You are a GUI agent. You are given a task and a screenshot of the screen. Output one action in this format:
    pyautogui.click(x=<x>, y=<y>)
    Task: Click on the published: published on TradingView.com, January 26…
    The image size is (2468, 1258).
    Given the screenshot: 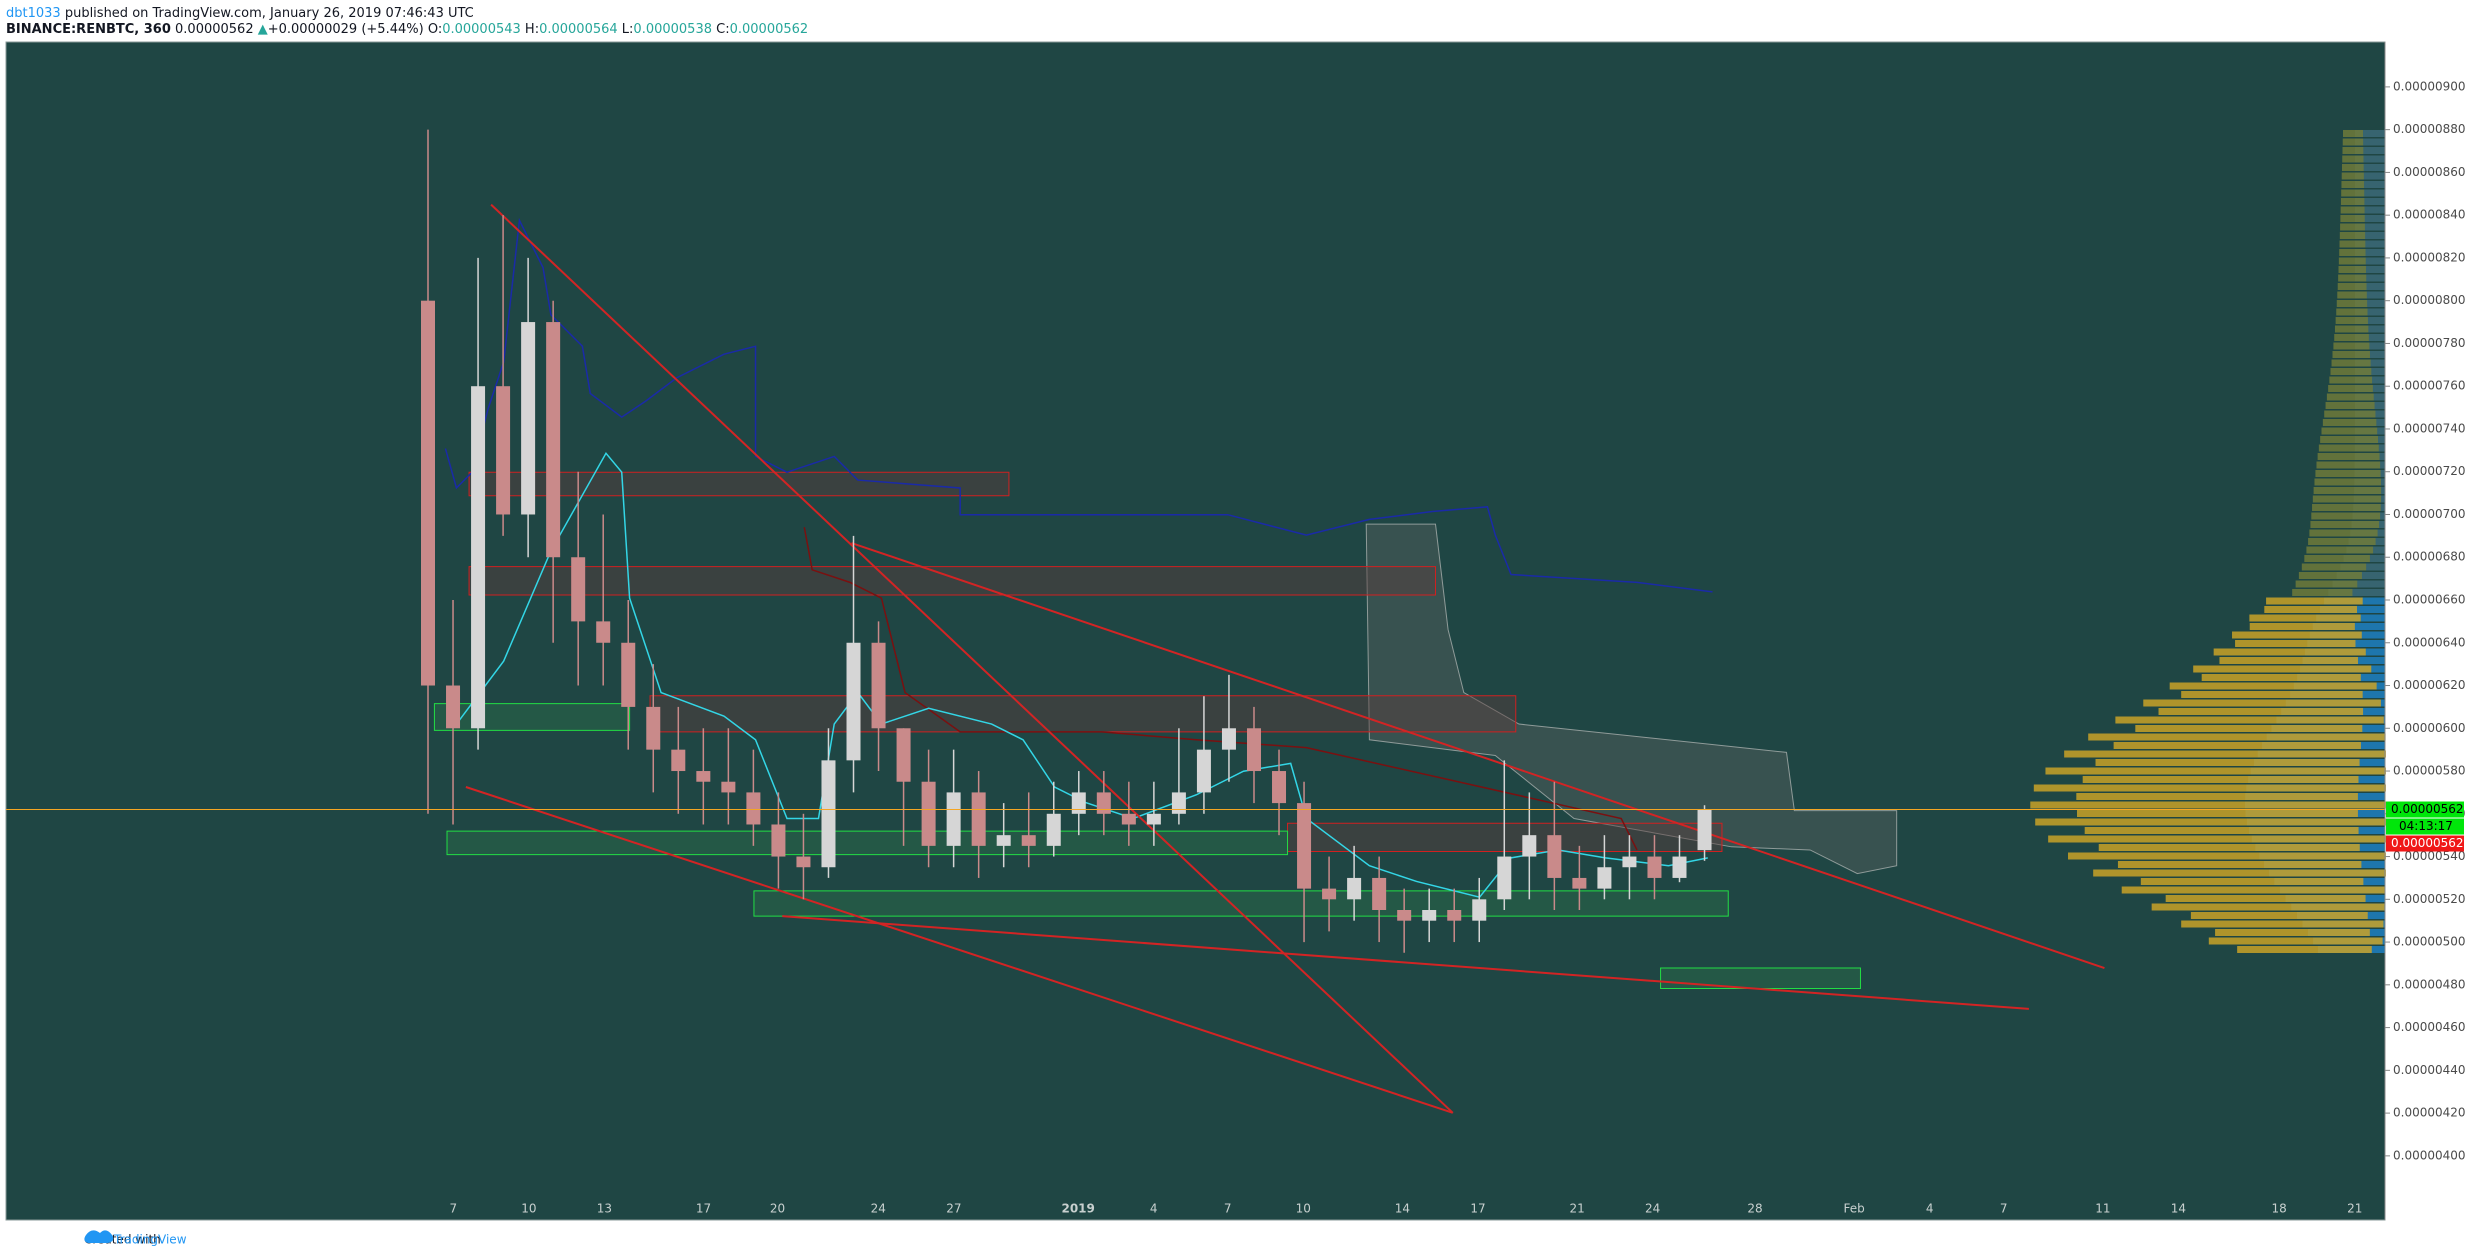 What is the action you would take?
    pyautogui.click(x=269, y=13)
    